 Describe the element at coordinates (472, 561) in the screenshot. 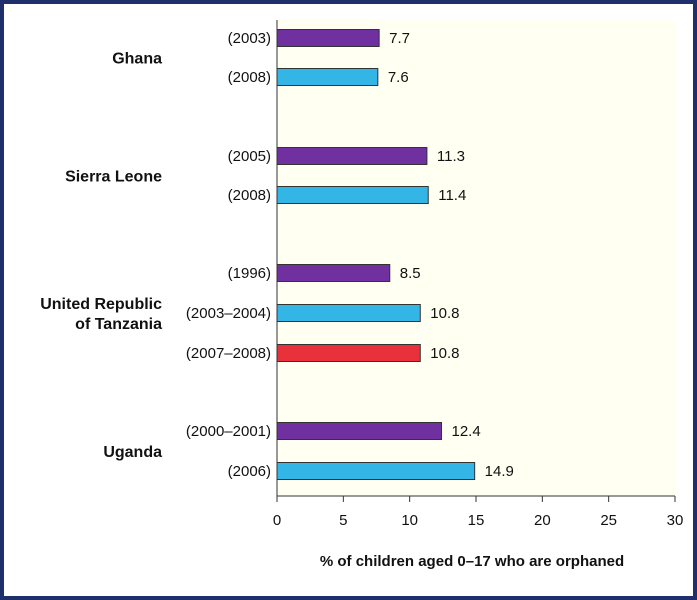

I see `x-axis-label: % of children aged 0–17 who are orphaned` at that location.